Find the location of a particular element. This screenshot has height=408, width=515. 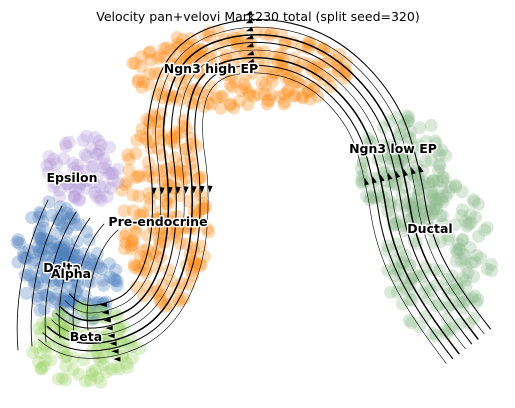

cluster-label-alpha: Alpha is located at coordinates (71, 273).